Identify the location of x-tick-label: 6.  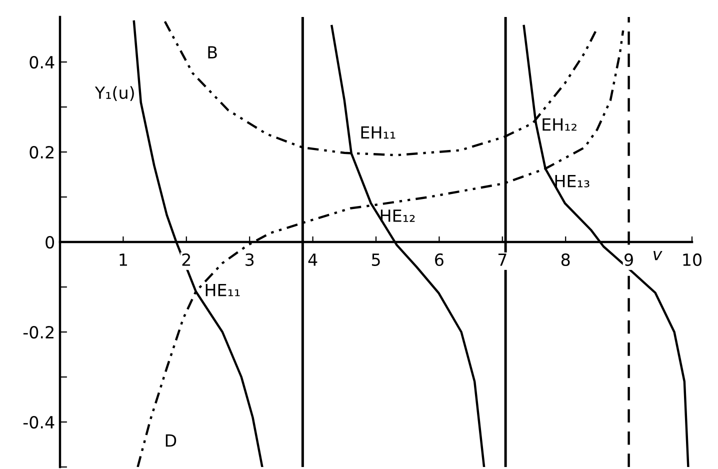
(439, 259).